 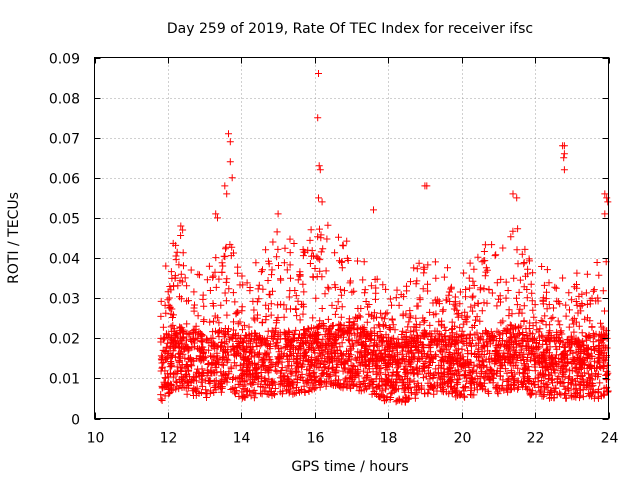 What do you see at coordinates (64, 220) in the screenshot?
I see `y-tick-label: 0.05` at bounding box center [64, 220].